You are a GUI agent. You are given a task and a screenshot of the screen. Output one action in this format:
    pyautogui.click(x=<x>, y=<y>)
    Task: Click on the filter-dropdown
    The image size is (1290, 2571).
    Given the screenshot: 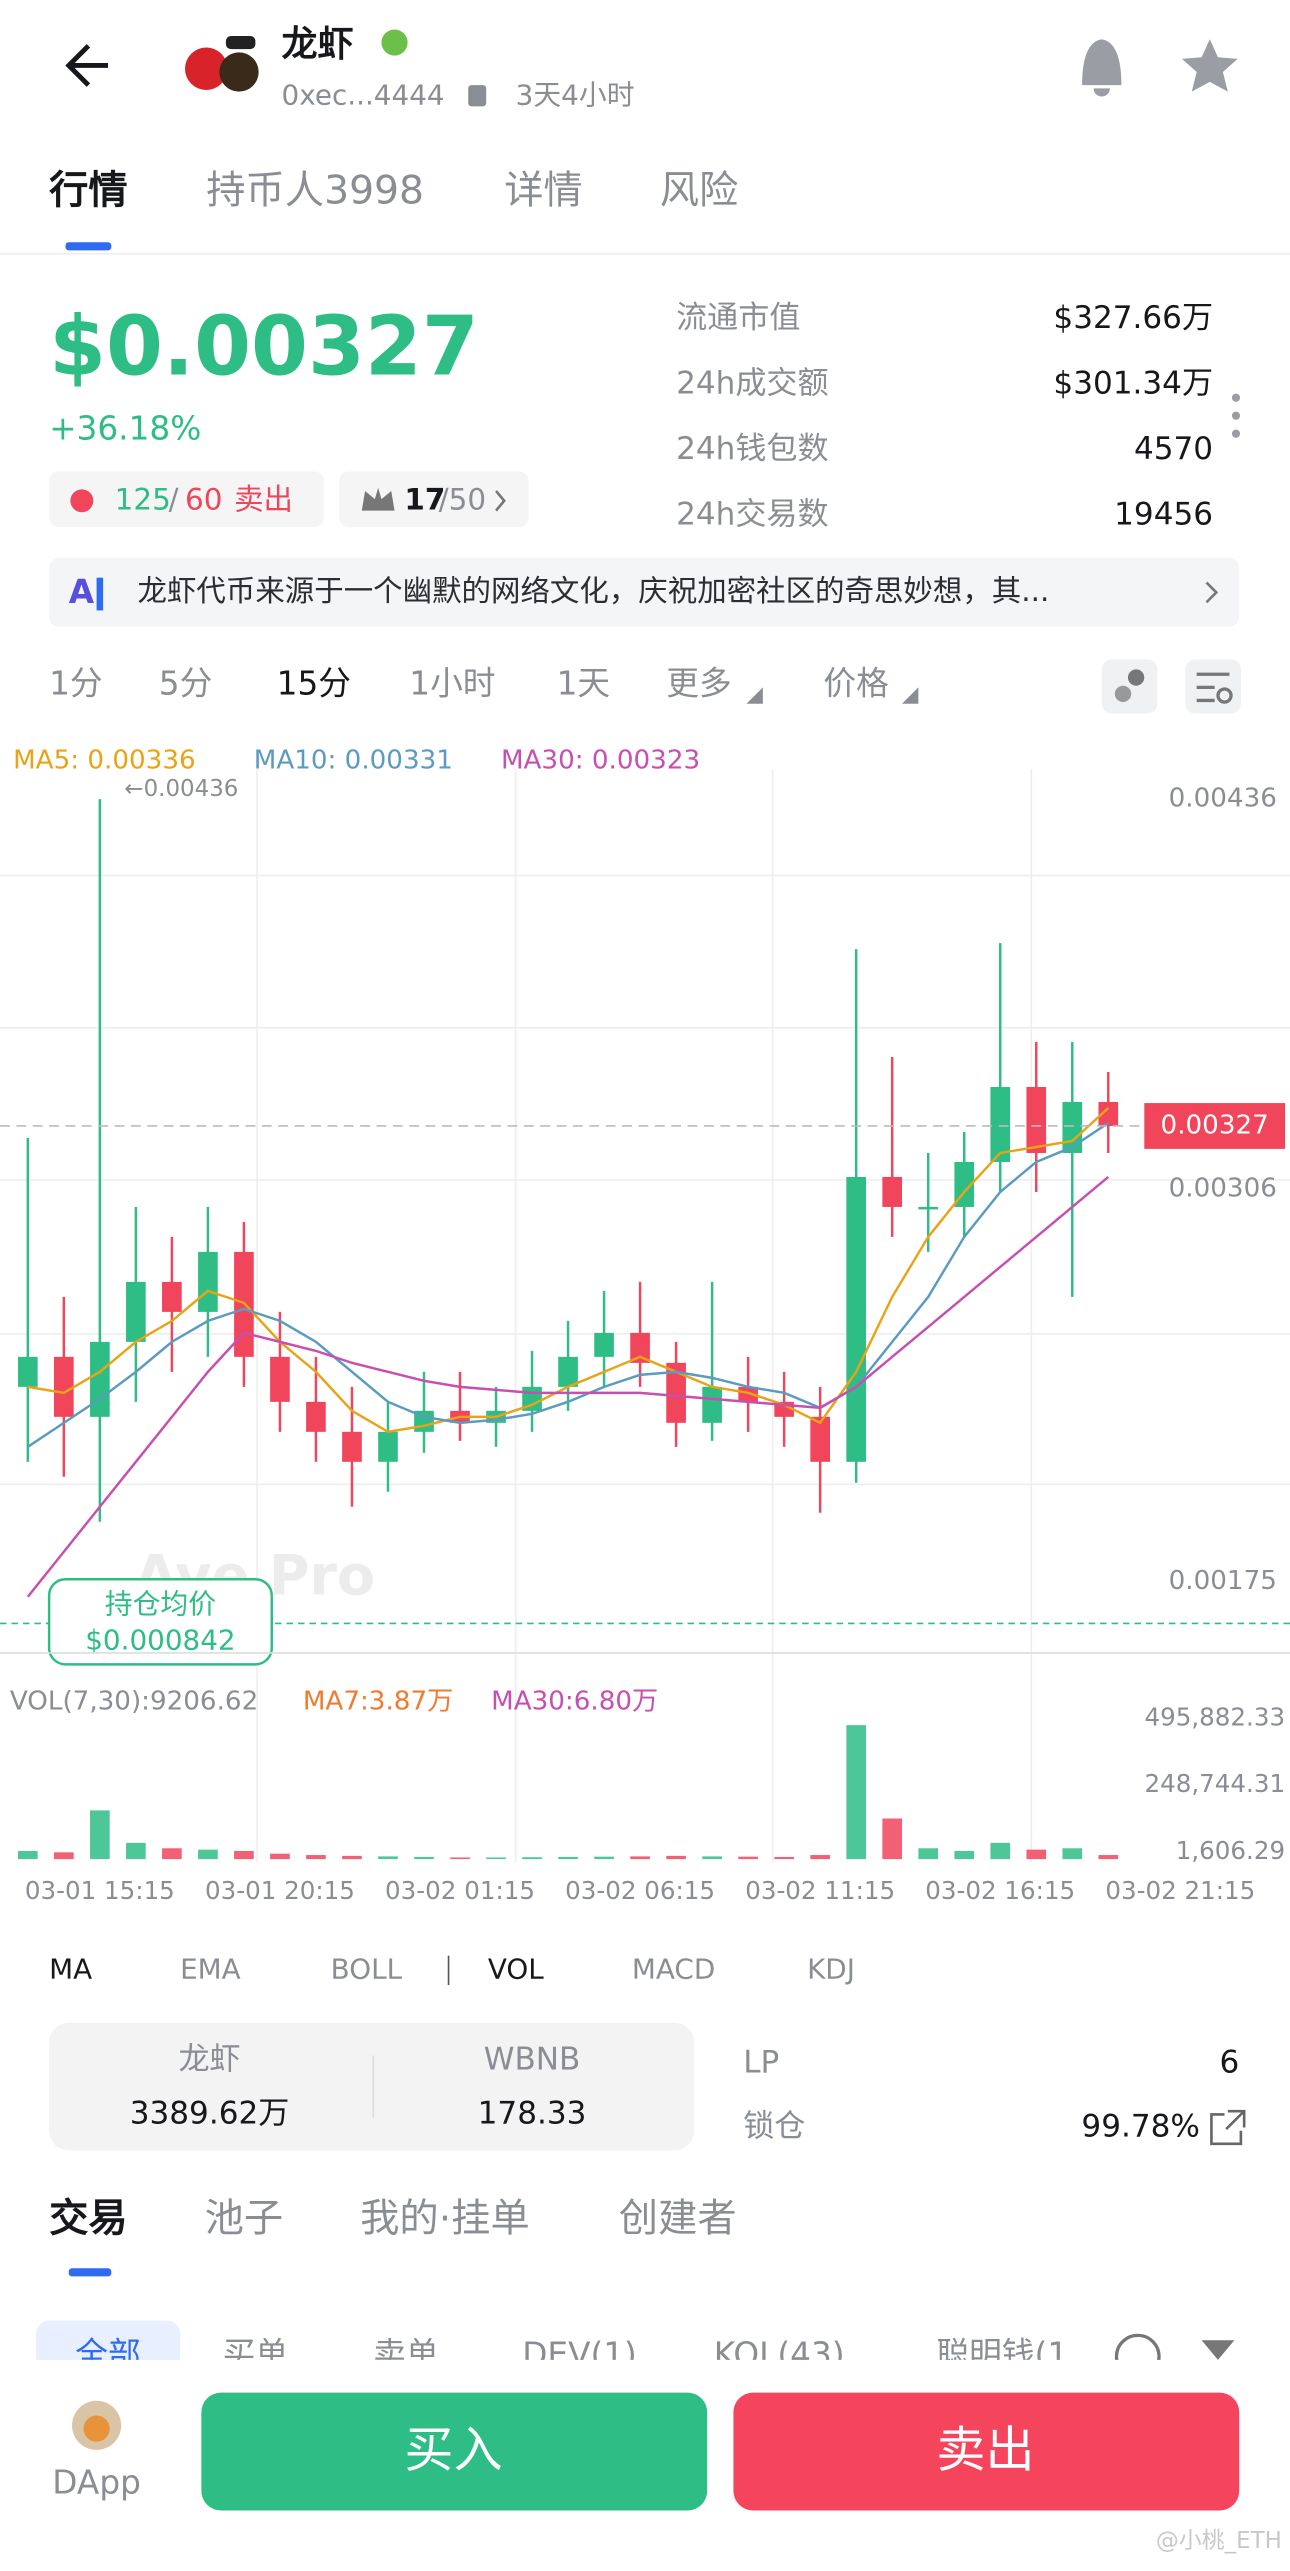 What is the action you would take?
    pyautogui.click(x=1218, y=2350)
    